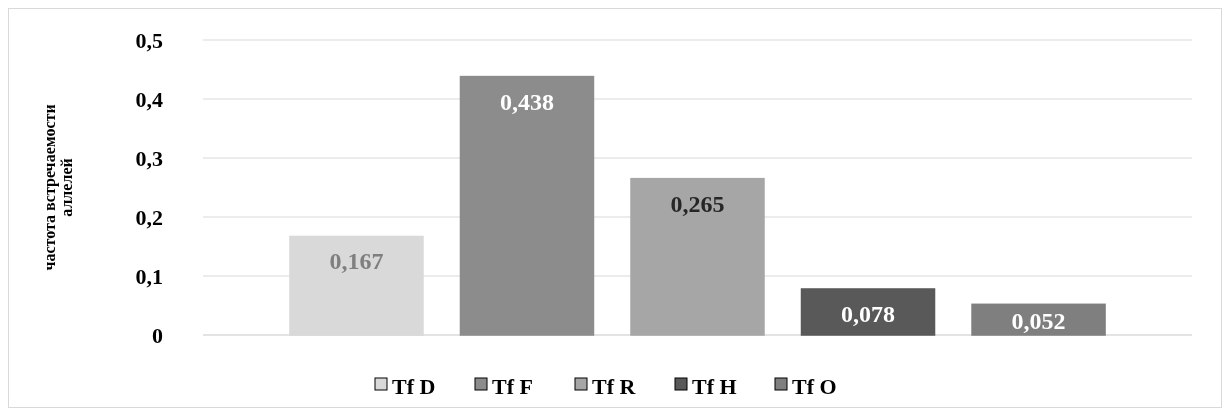  What do you see at coordinates (614, 386) in the screenshot?
I see `legend-label: Tf R` at bounding box center [614, 386].